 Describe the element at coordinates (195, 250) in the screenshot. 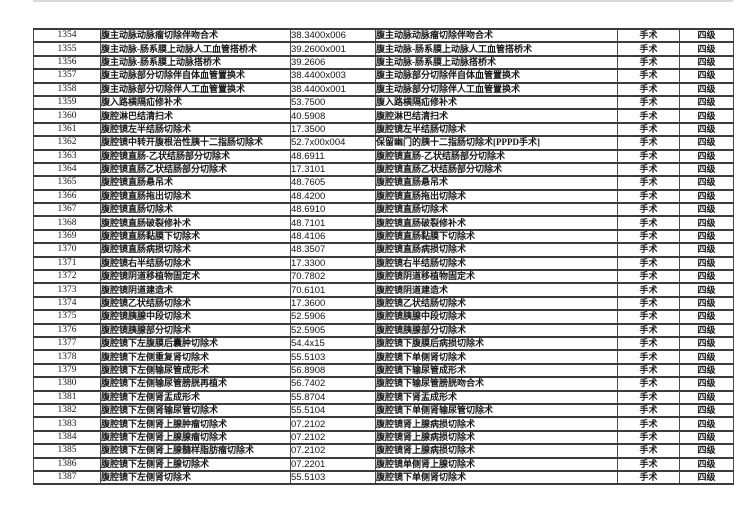

I see `procedure-name-cell: 腹腔镜直肠病损切除术` at that location.